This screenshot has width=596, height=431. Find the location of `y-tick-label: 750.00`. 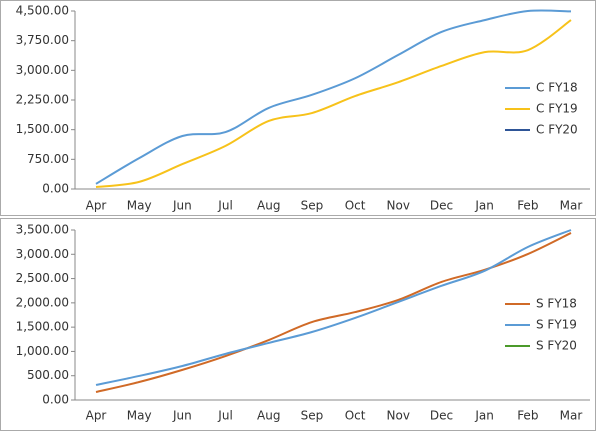

y-tick-label: 750.00 is located at coordinates (48, 159).